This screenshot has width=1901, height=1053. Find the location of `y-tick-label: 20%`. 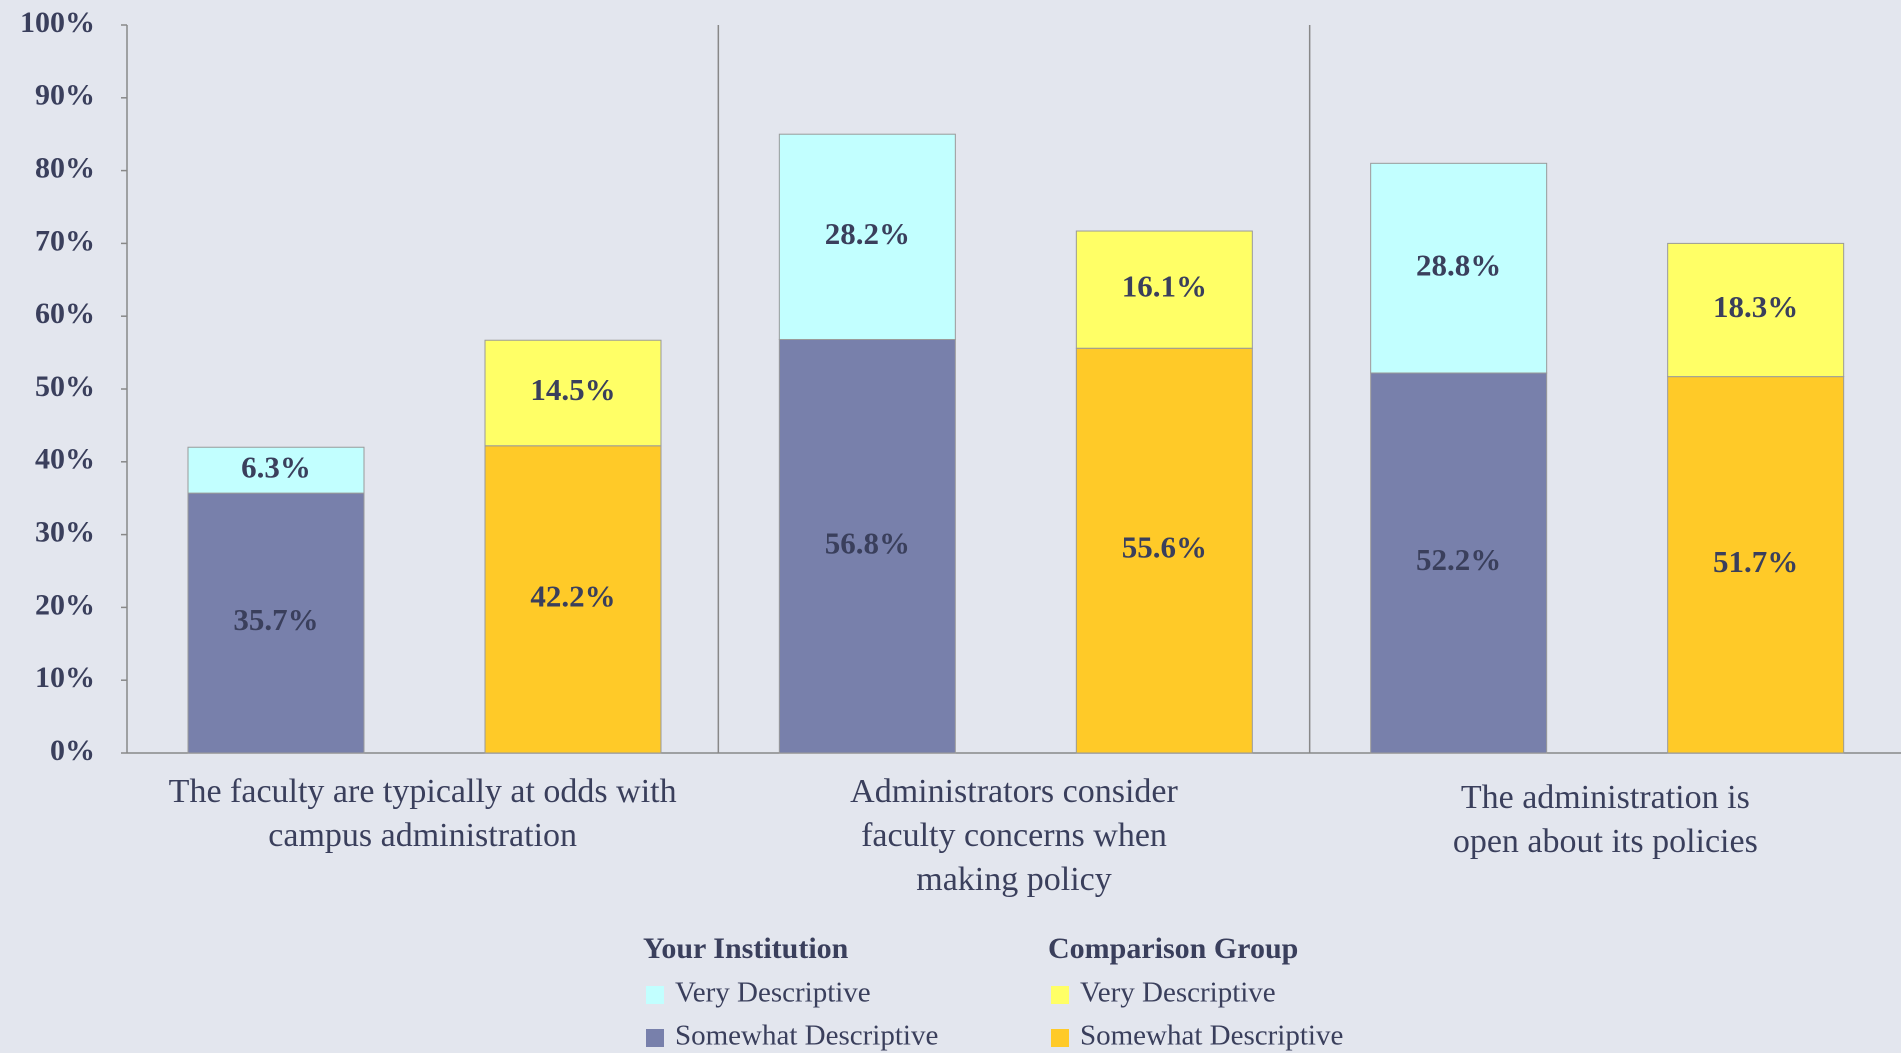

y-tick-label: 20% is located at coordinates (65, 604).